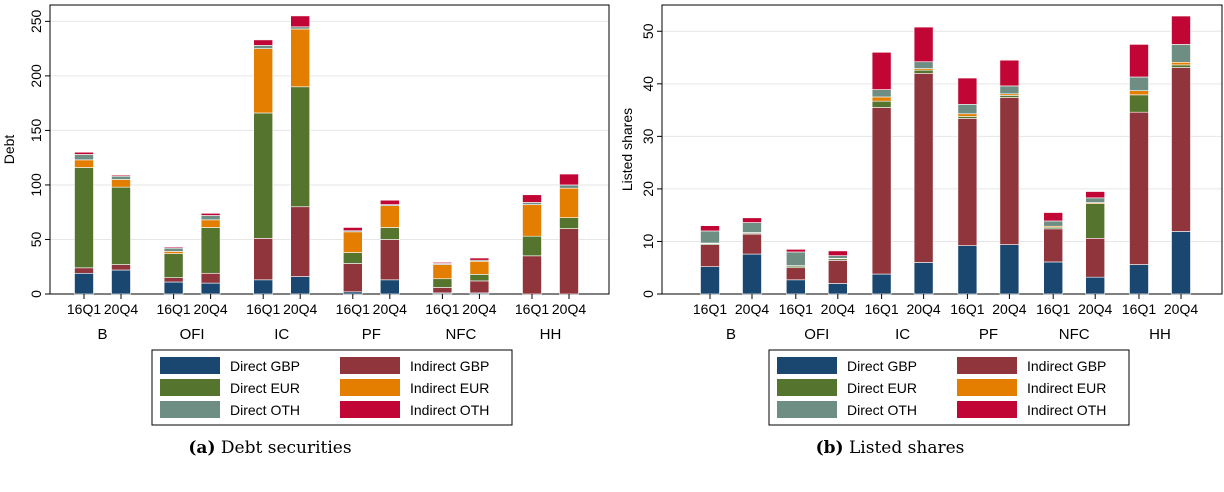  Describe the element at coordinates (807, 409) in the screenshot. I see `legend-swatch-direct-oth` at that location.